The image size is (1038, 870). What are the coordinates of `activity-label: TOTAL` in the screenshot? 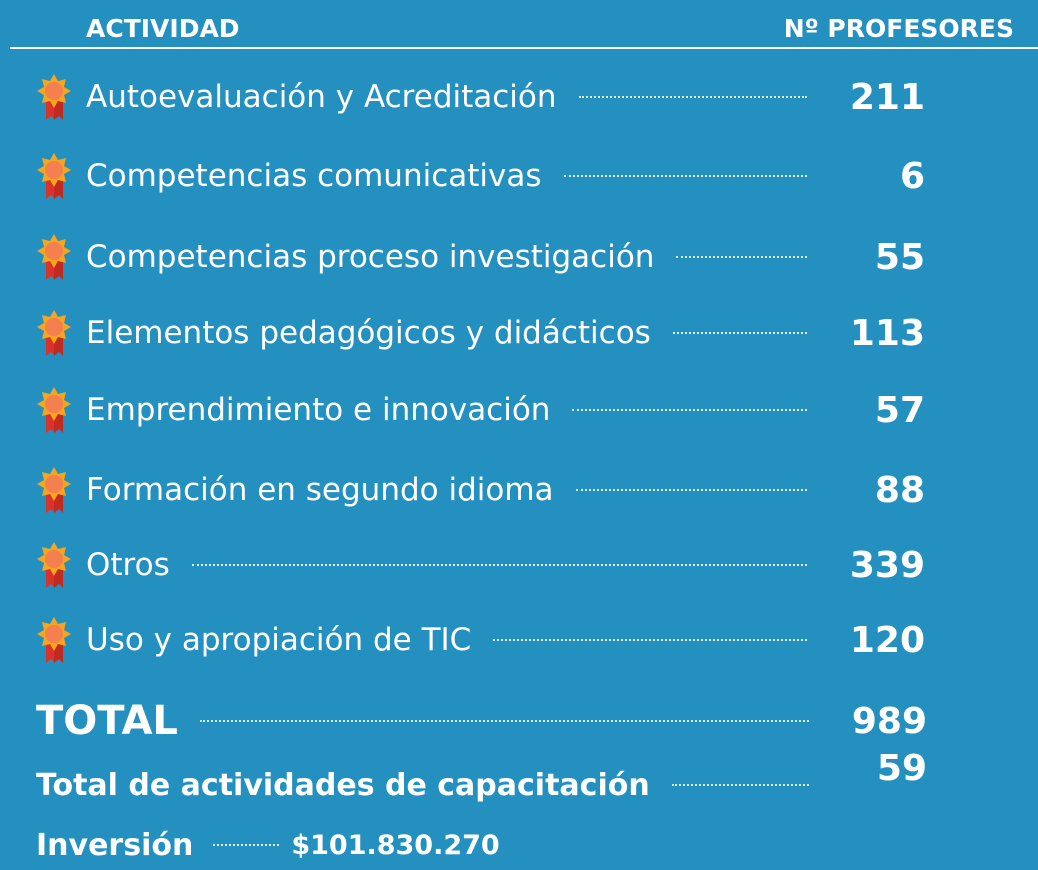 It's located at (107, 721).